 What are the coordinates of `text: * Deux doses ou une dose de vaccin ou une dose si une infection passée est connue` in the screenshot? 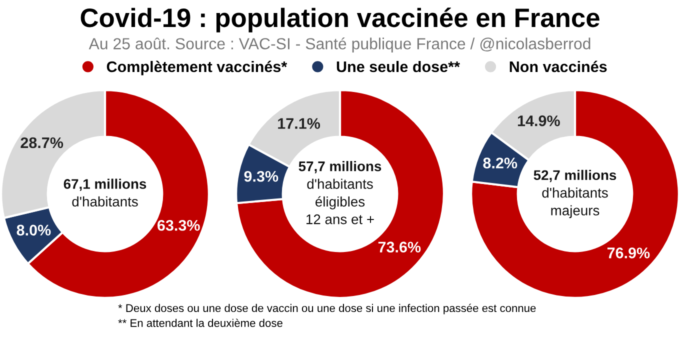 It's located at (327, 309).